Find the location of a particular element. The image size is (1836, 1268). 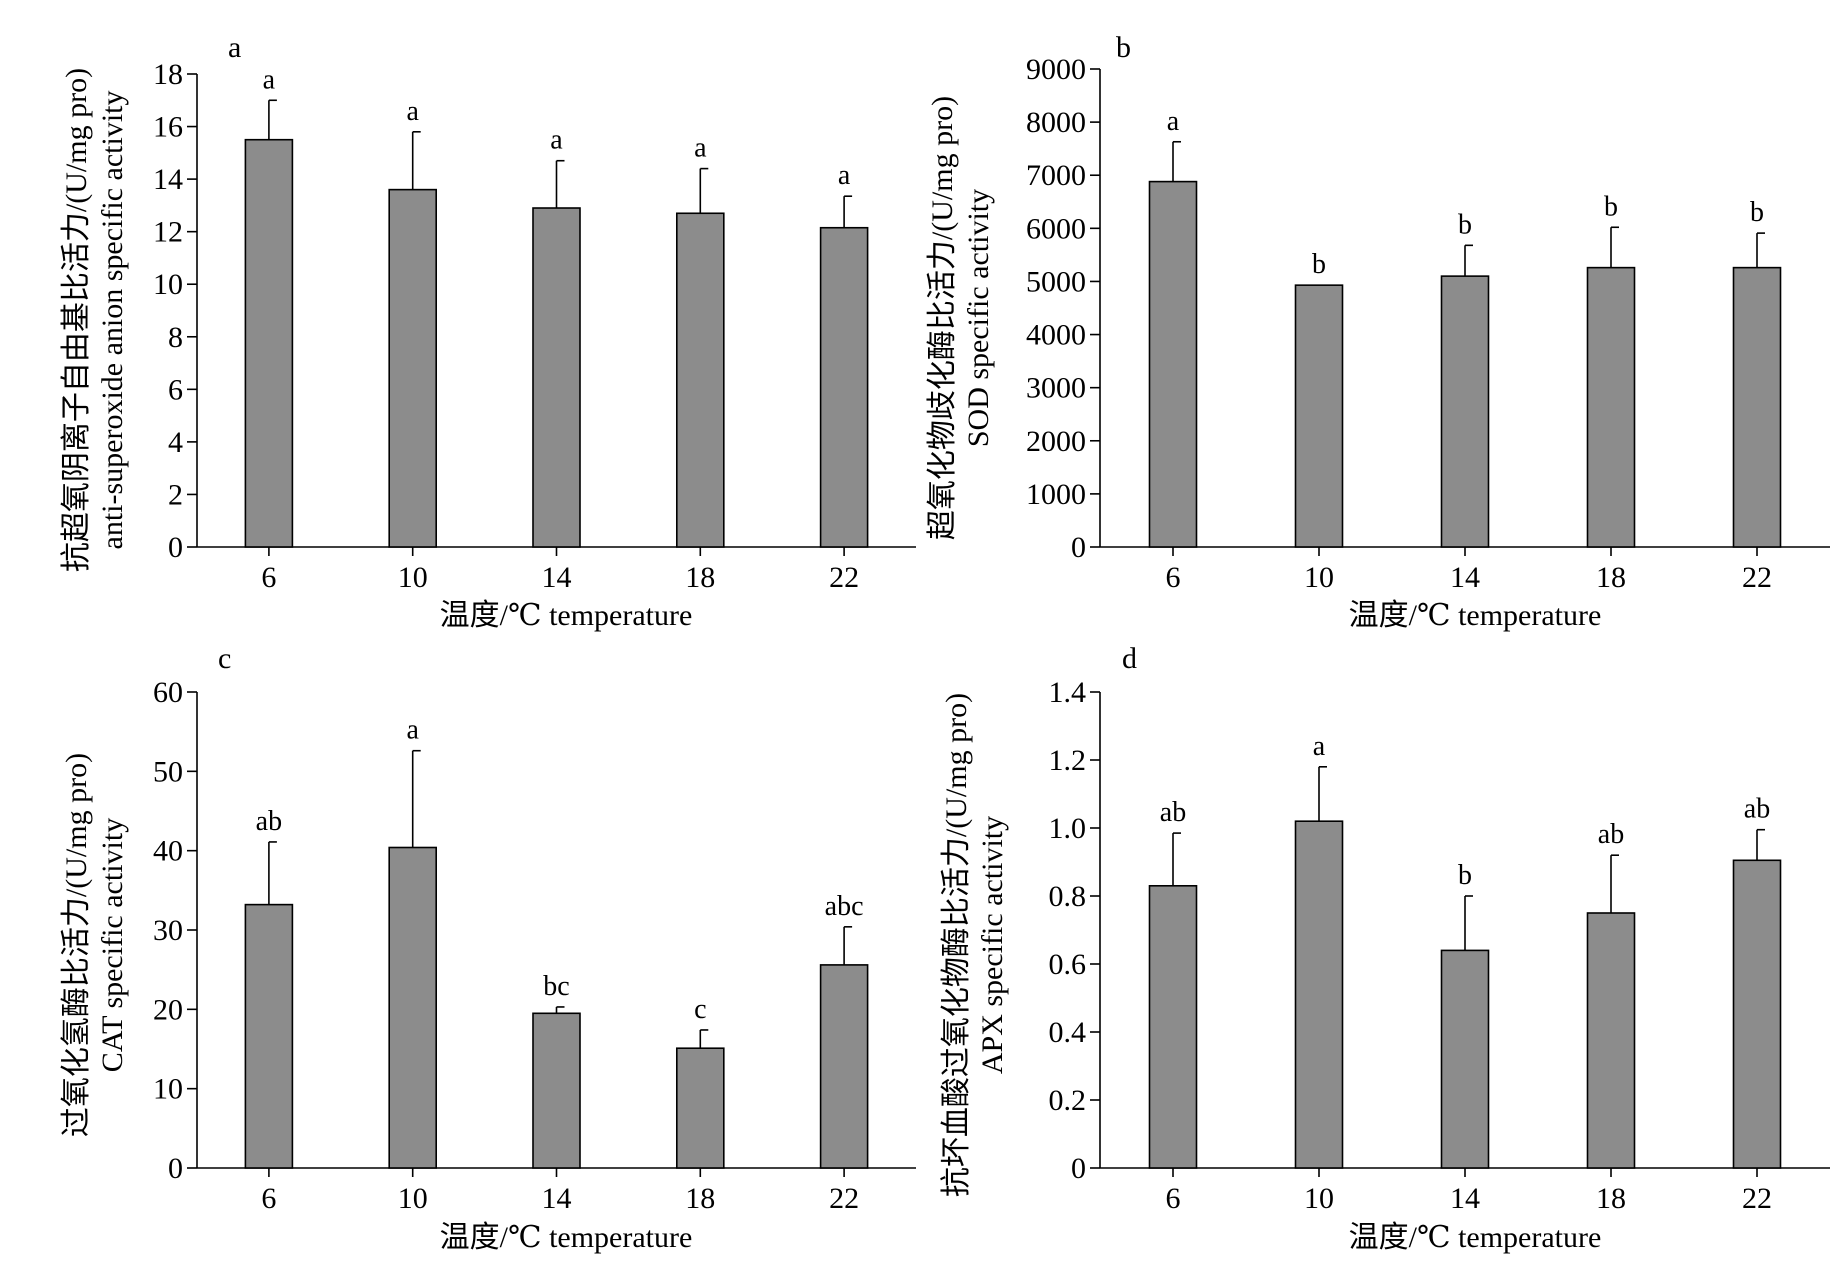

y-tick-label: 4000 is located at coordinates (1056, 335).